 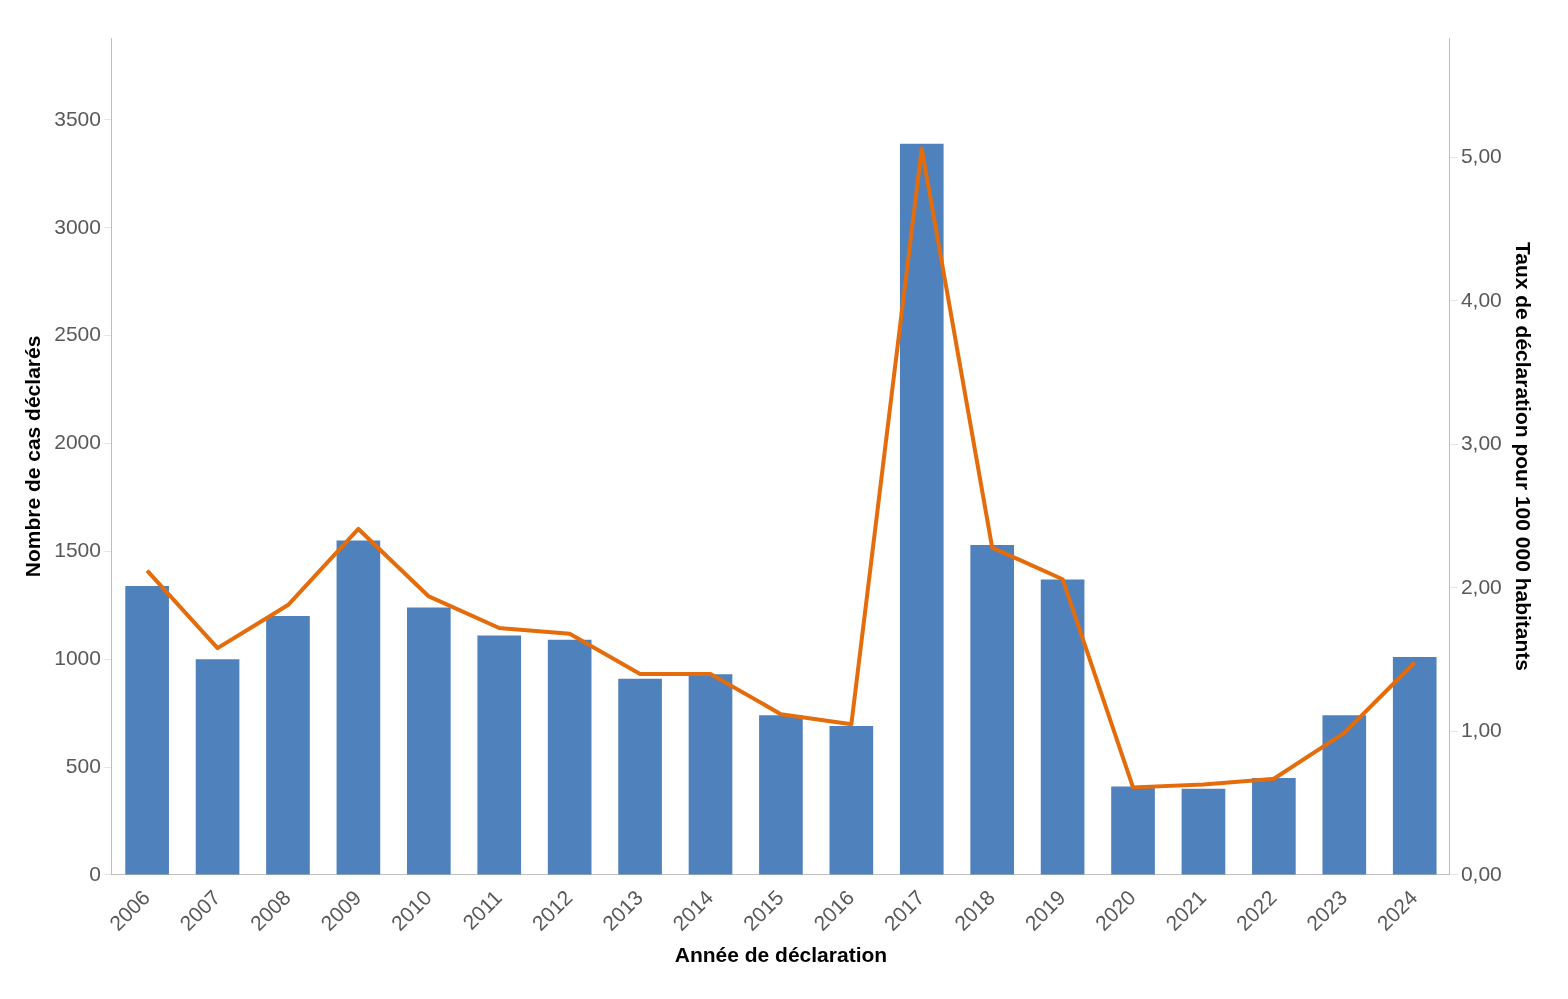 What do you see at coordinates (1481, 873) in the screenshot?
I see `y2-tick-label: 0,00` at bounding box center [1481, 873].